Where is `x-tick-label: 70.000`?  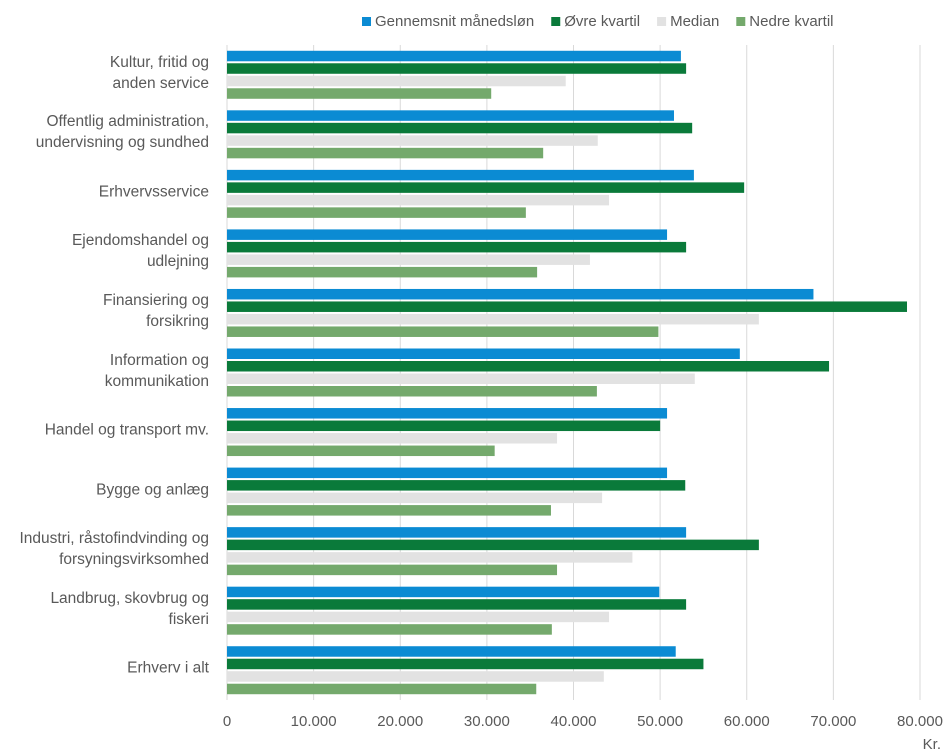 x-tick-label: 70.000 is located at coordinates (833, 721).